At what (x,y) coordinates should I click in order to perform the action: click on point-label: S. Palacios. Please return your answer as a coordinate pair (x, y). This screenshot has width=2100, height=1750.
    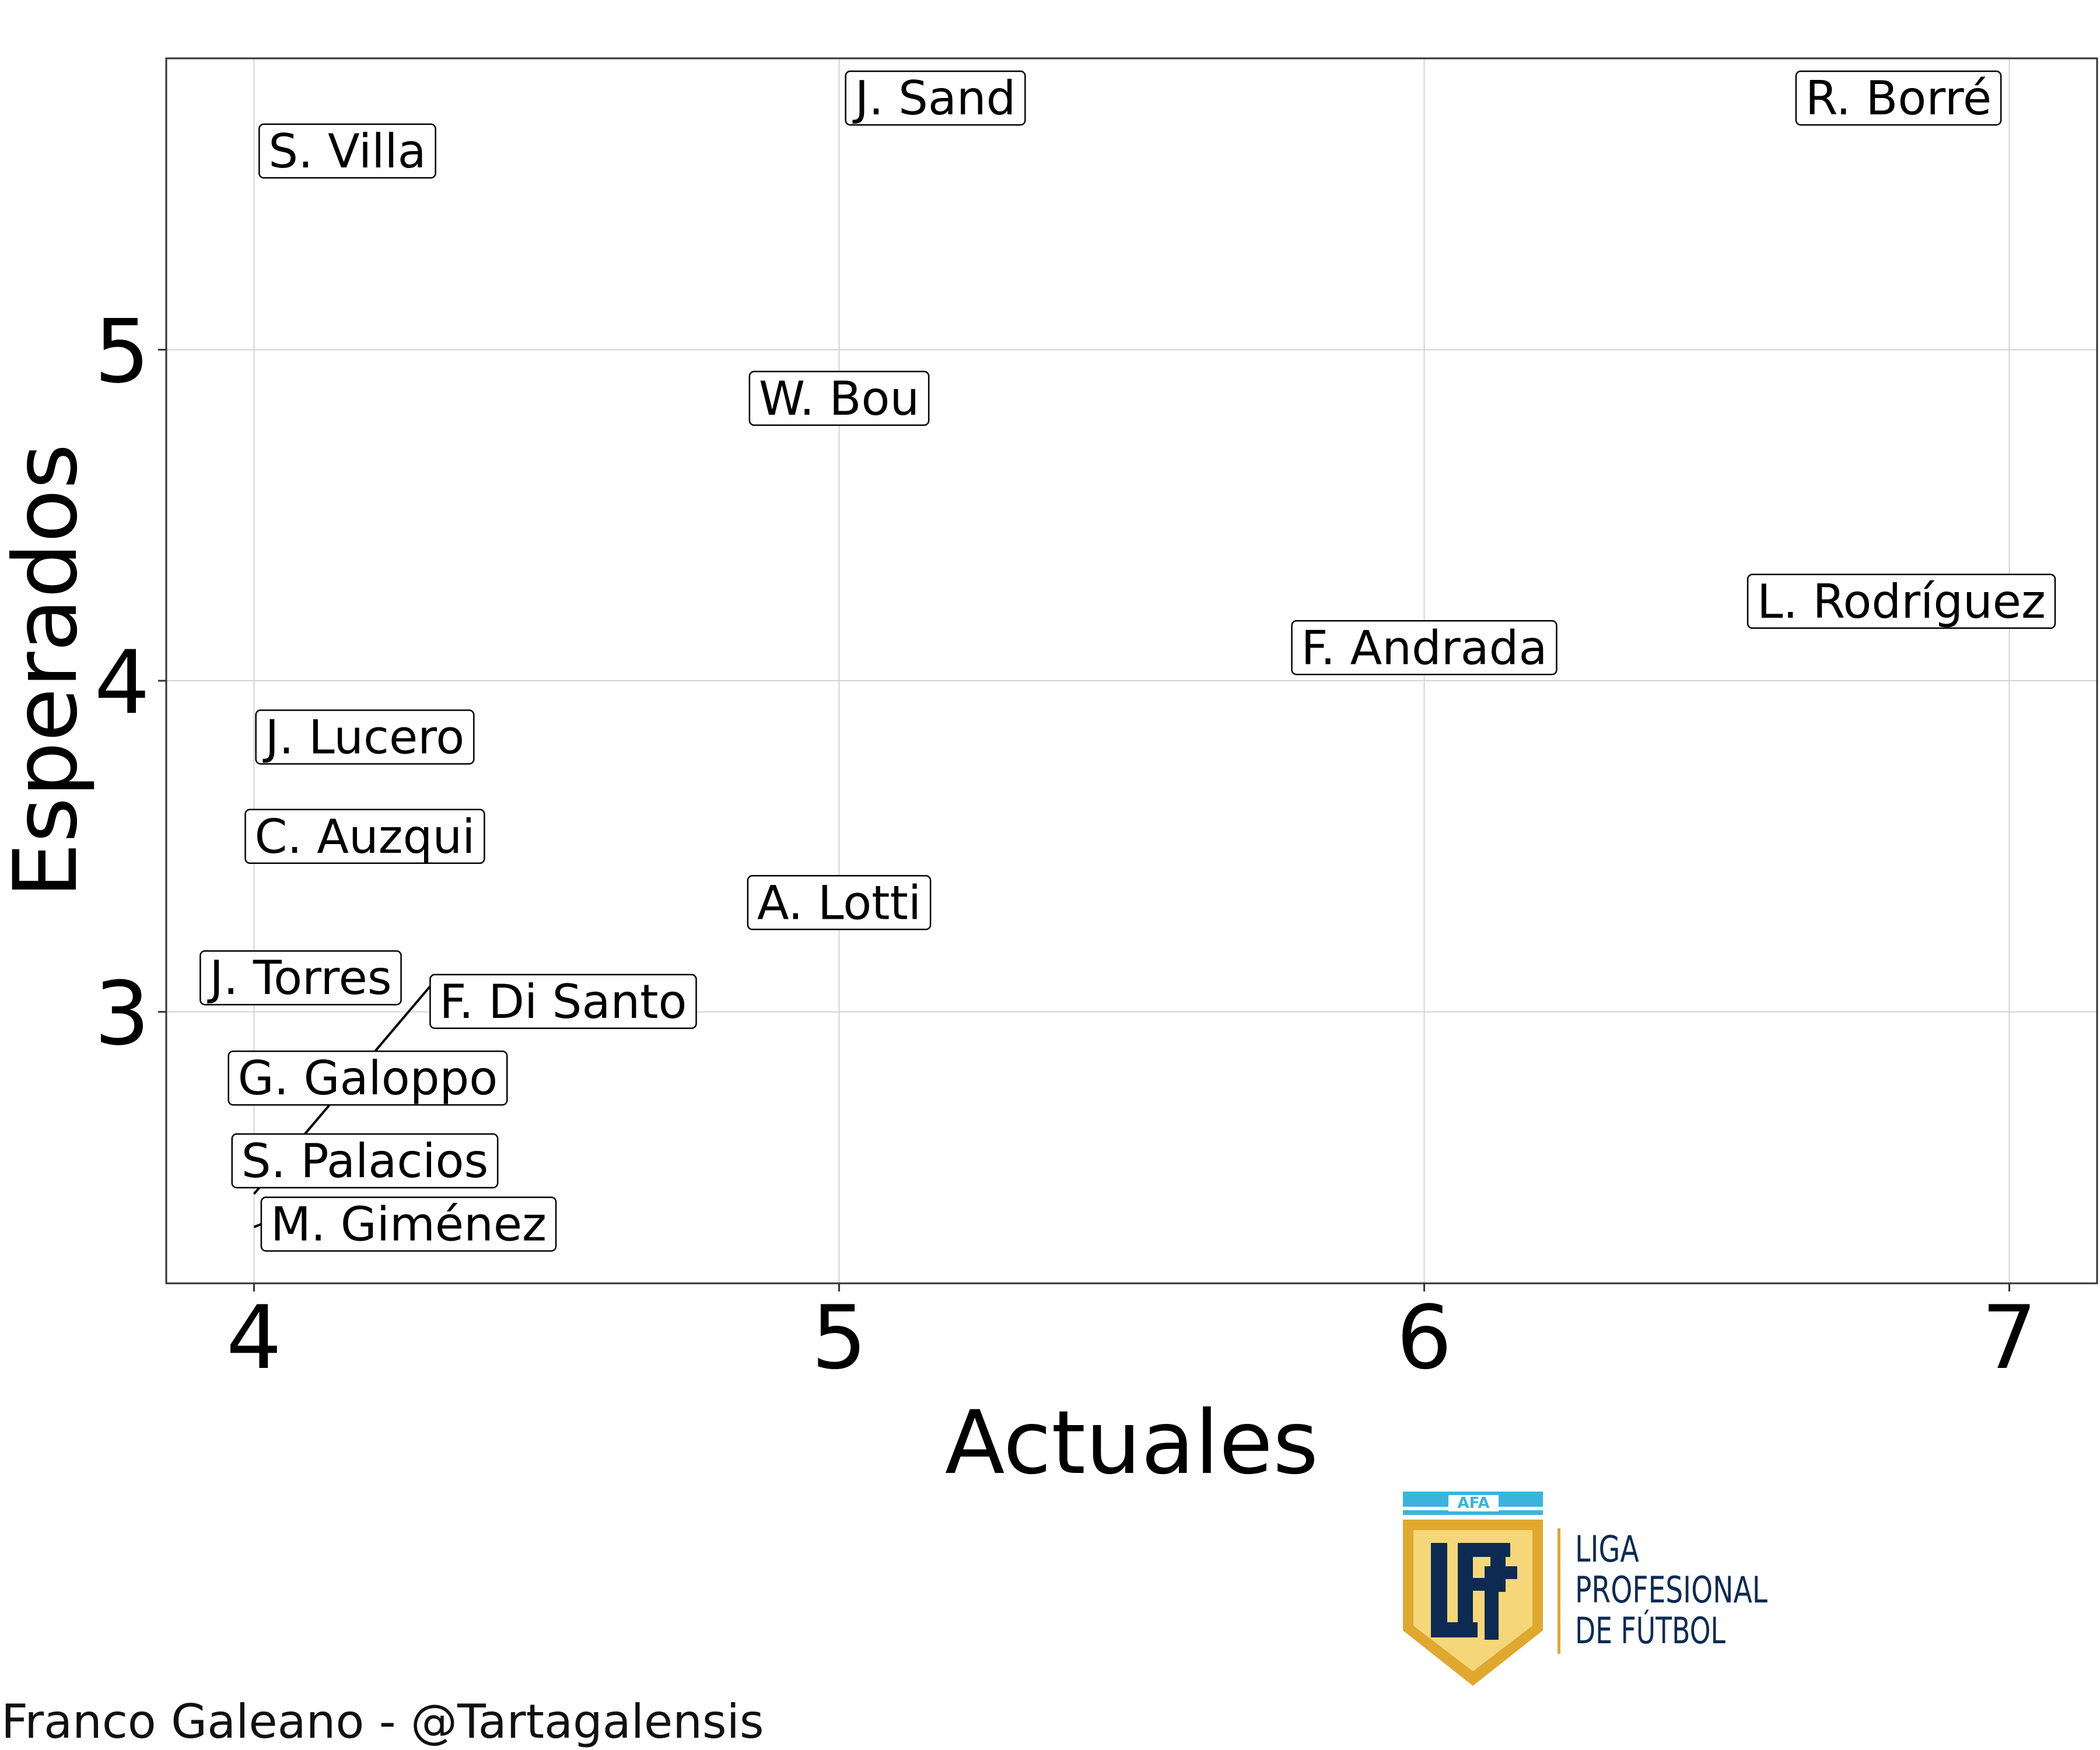
    Looking at the image, I should click on (365, 1161).